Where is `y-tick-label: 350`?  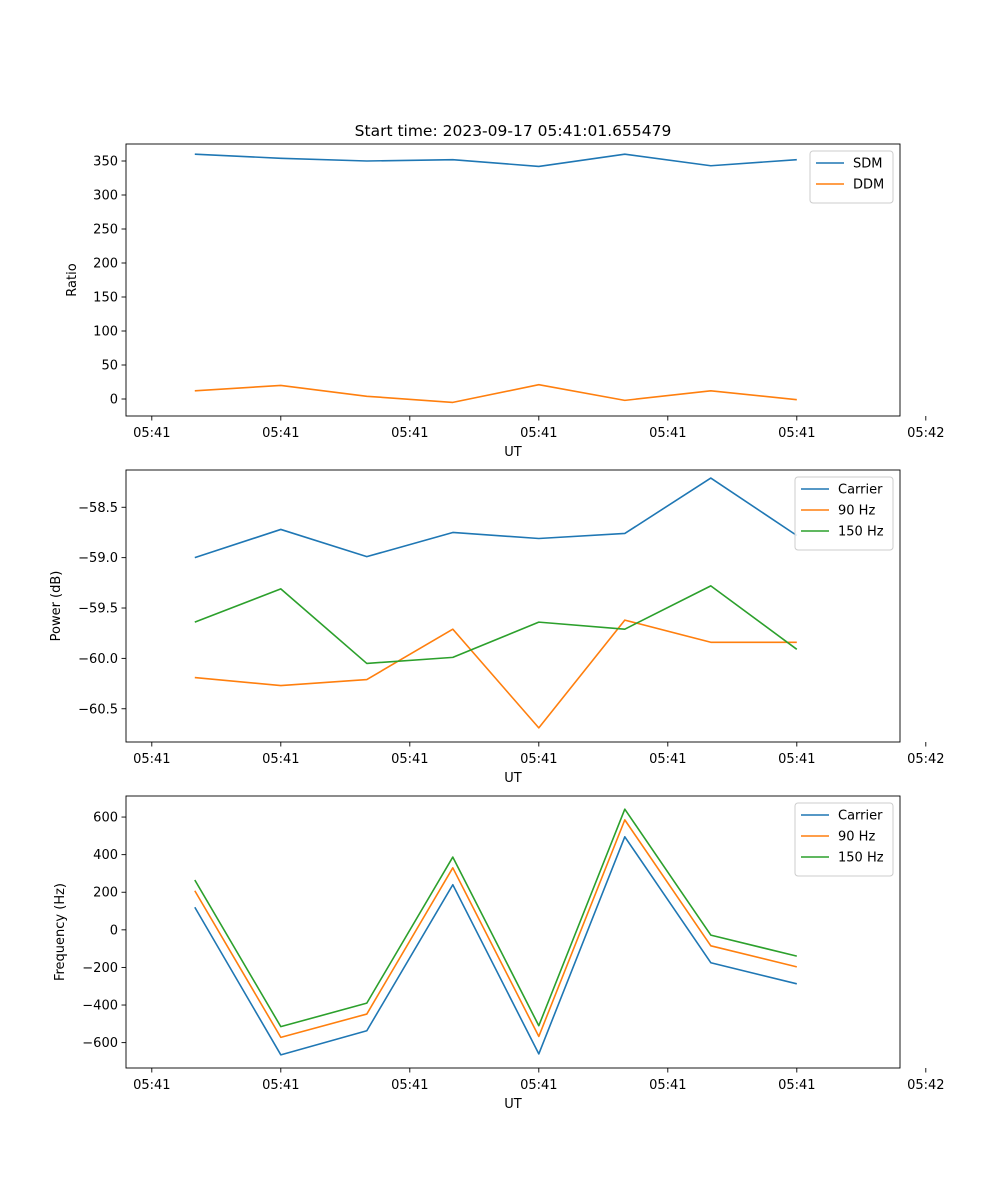 y-tick-label: 350 is located at coordinates (105, 162).